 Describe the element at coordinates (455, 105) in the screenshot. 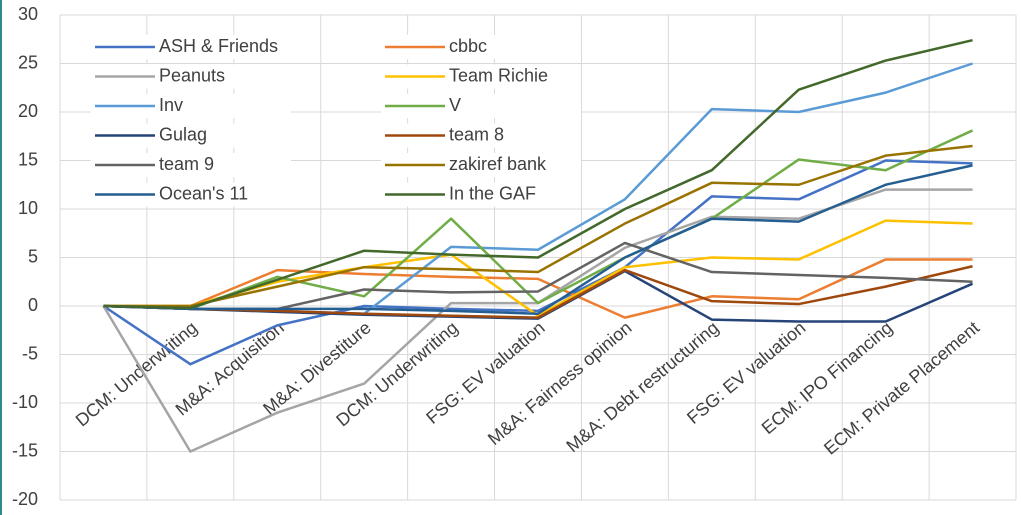

I see `legend-label: V` at that location.